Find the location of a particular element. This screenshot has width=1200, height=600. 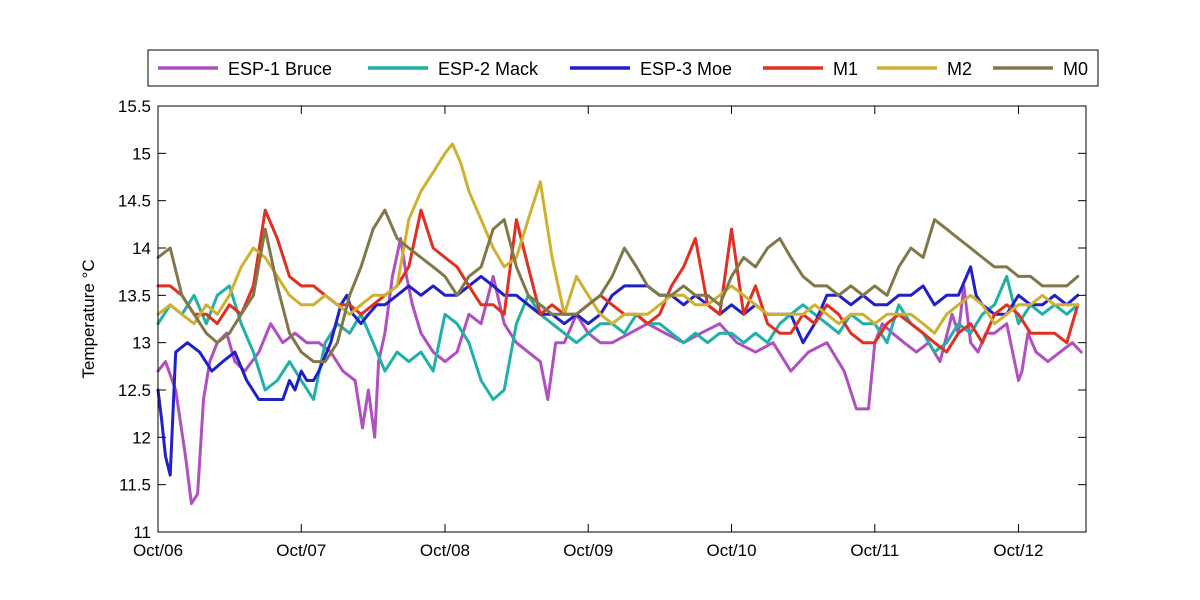

x-tick-label: Oct/09 is located at coordinates (588, 550).